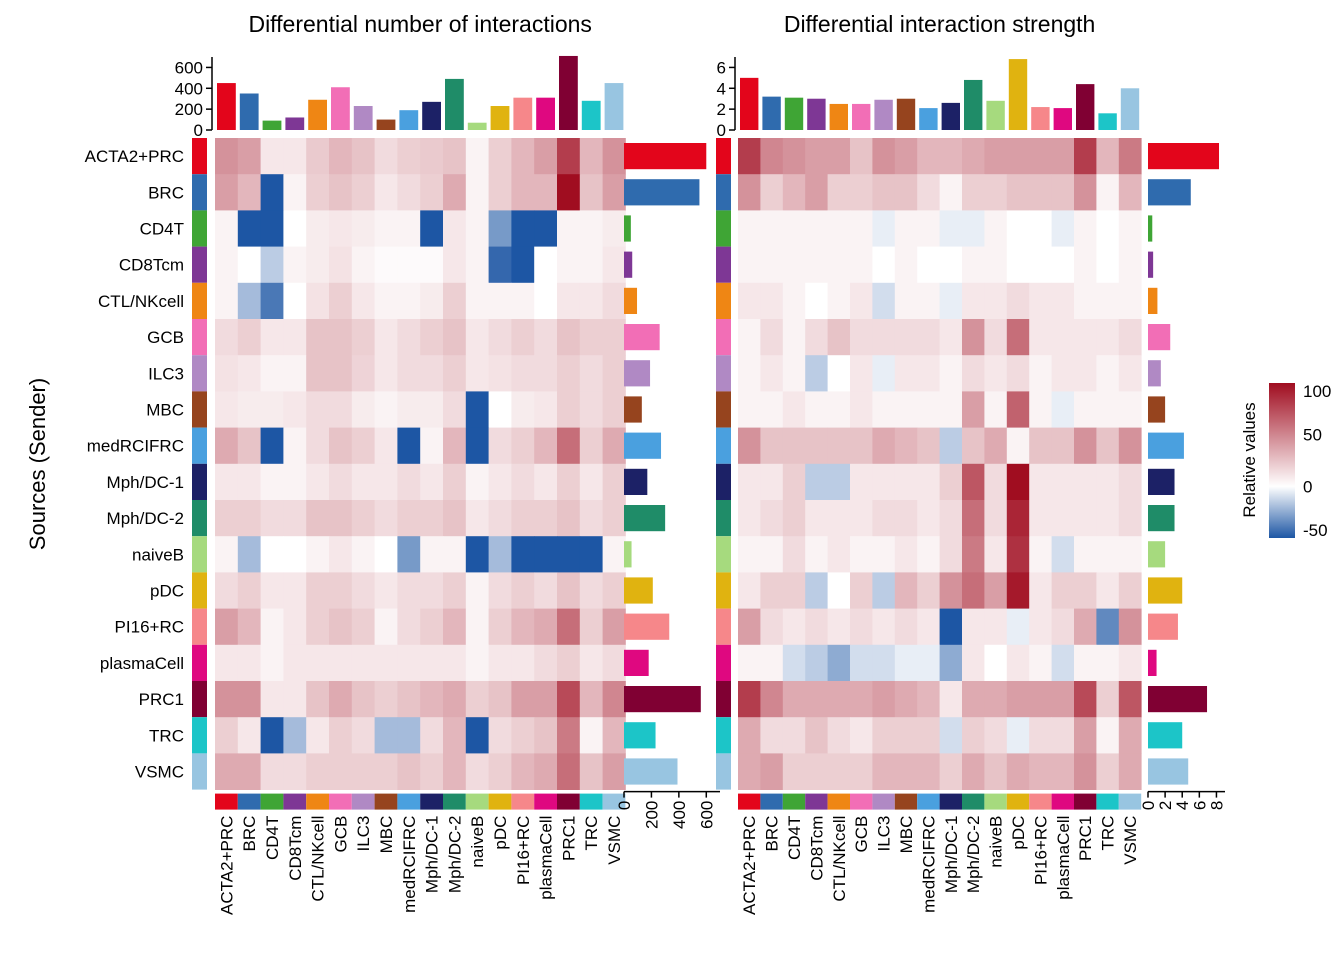 The width and height of the screenshot is (1344, 965). What do you see at coordinates (1148, 805) in the screenshot?
I see `right-axis-tick-label: 0` at bounding box center [1148, 805].